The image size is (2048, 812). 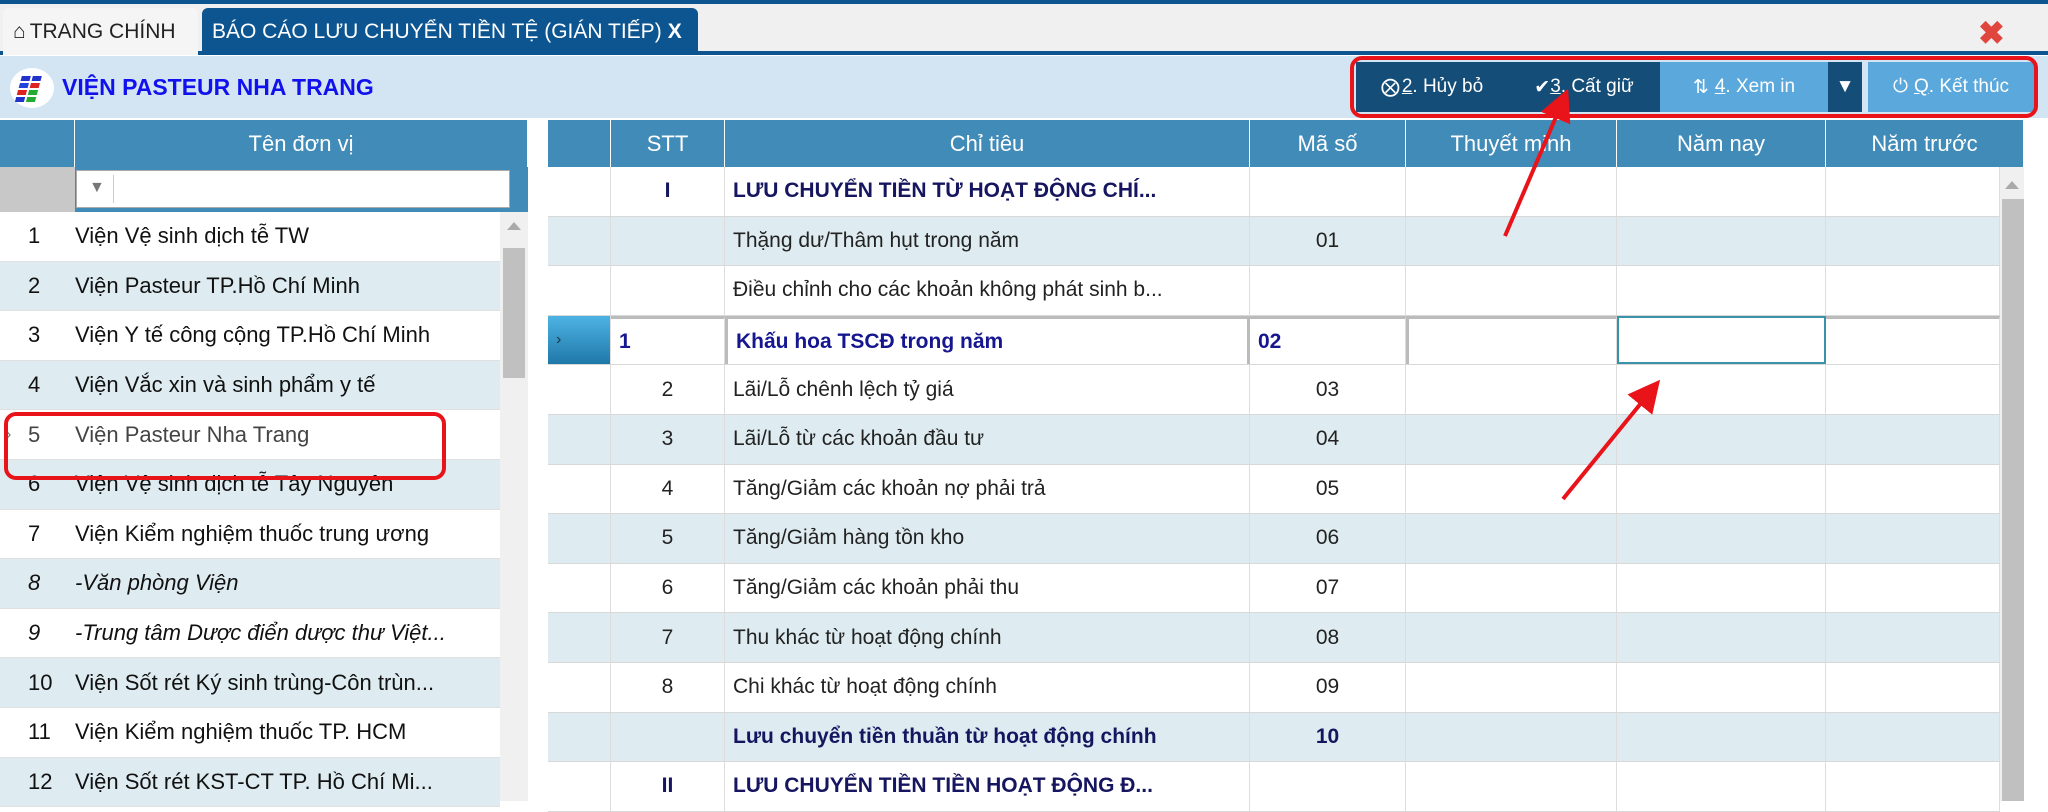 What do you see at coordinates (250, 286) in the screenshot?
I see `unit-row: 2 Viện Pasteur TP.Hồ Chí Minh` at bounding box center [250, 286].